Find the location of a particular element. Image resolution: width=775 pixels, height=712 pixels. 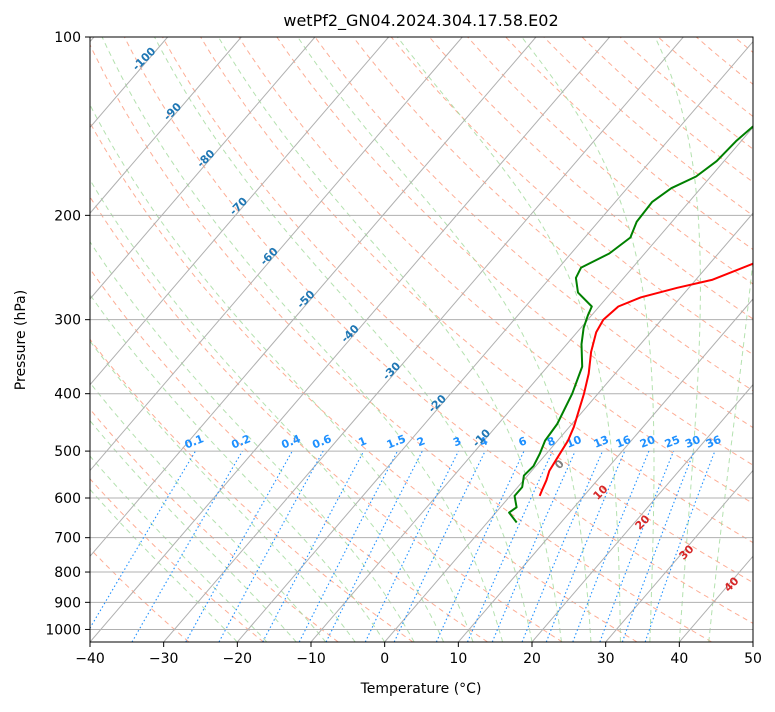

y-tick-label: 1000 is located at coordinates (63, 630).